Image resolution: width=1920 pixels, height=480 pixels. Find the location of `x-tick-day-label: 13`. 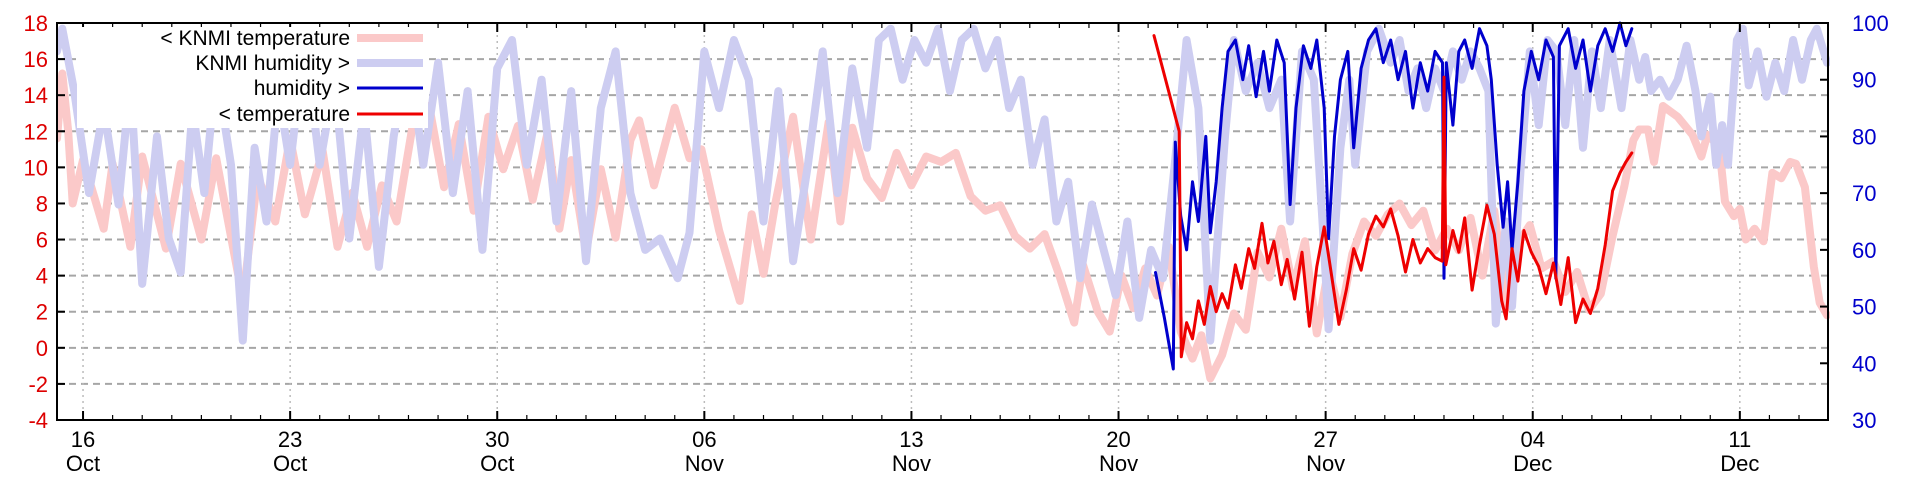

x-tick-day-label: 13 is located at coordinates (911, 439).